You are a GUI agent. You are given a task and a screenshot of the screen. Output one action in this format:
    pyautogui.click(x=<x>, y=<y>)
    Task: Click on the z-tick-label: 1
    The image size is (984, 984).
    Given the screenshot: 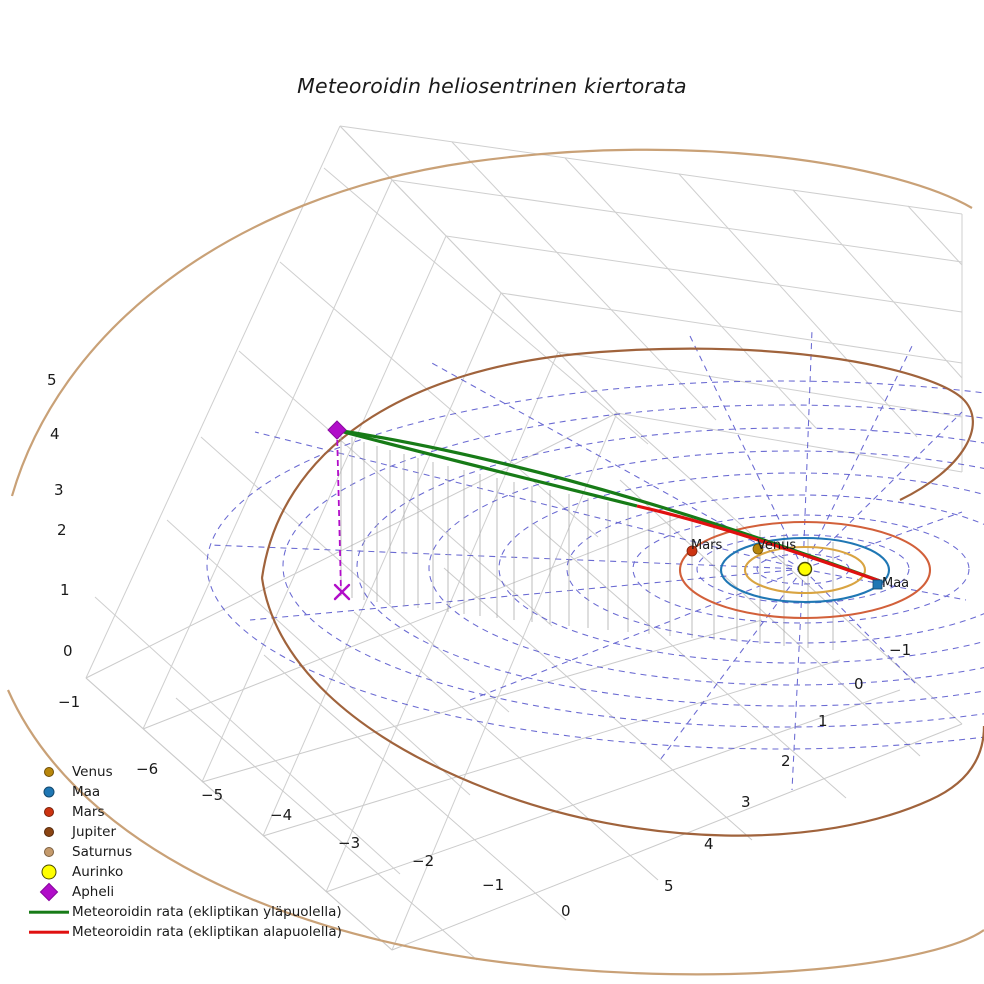 What is the action you would take?
    pyautogui.click(x=65, y=590)
    